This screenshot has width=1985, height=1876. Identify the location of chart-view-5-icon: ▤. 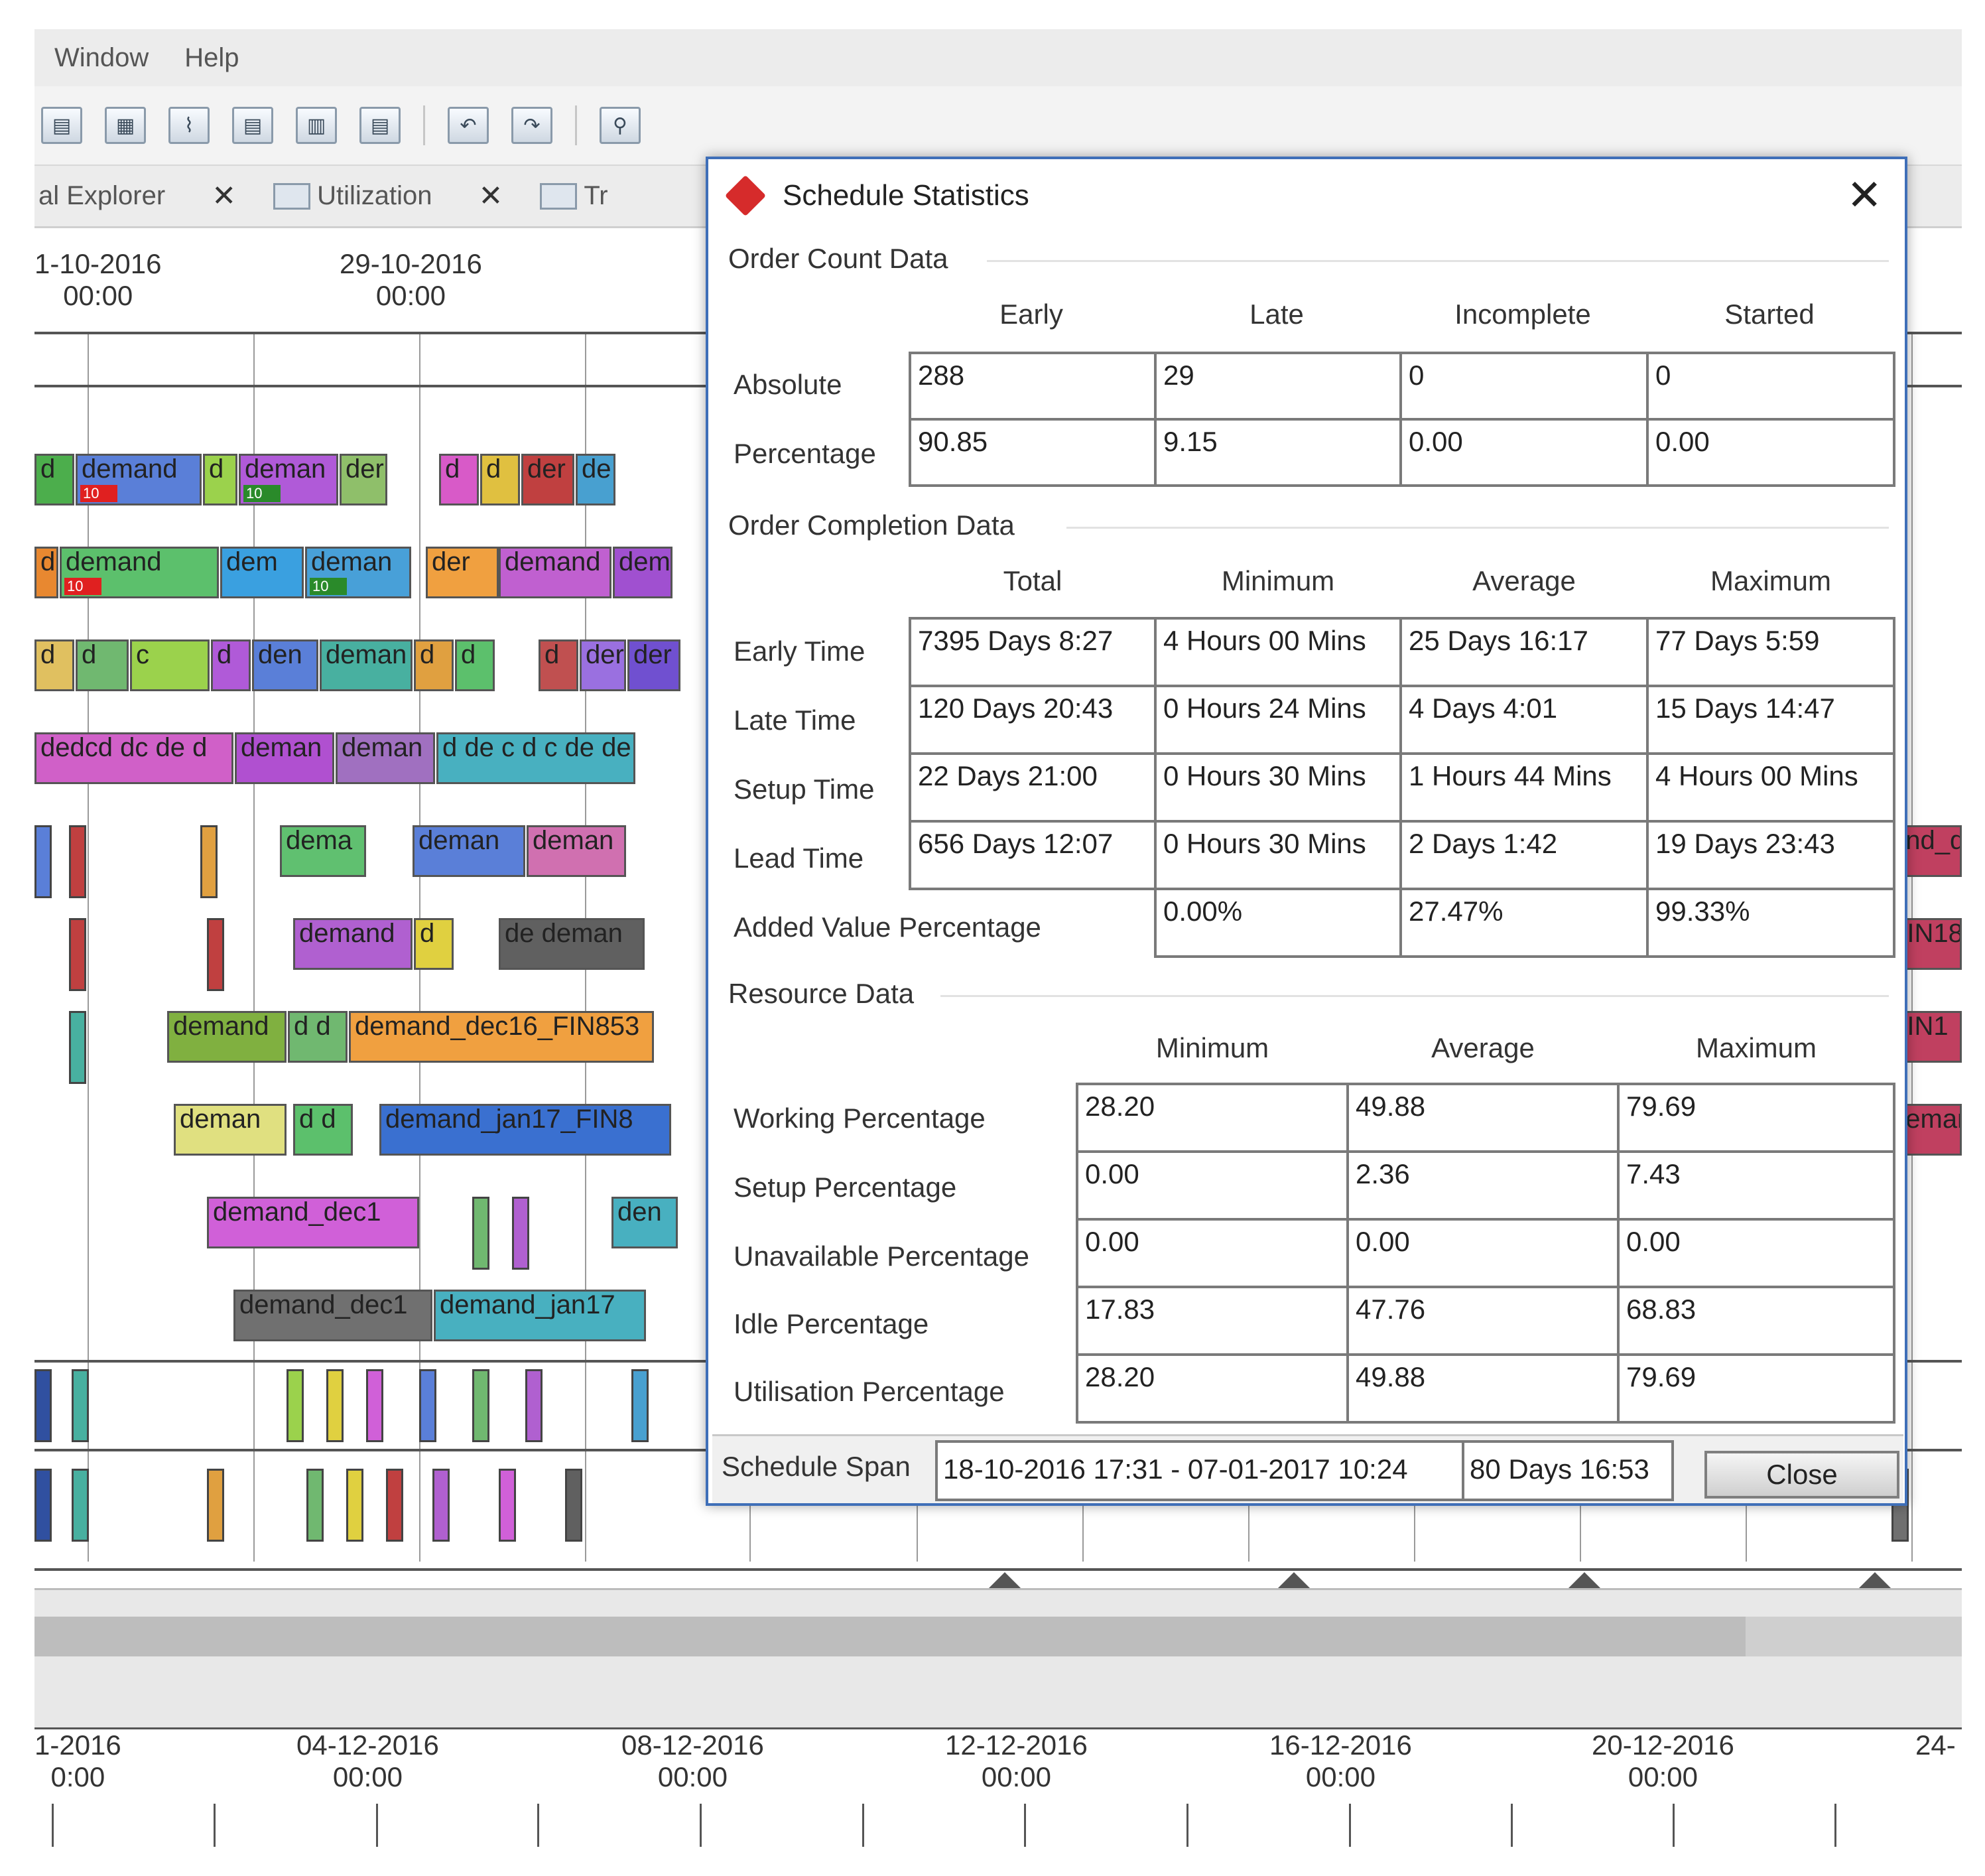
(380, 125).